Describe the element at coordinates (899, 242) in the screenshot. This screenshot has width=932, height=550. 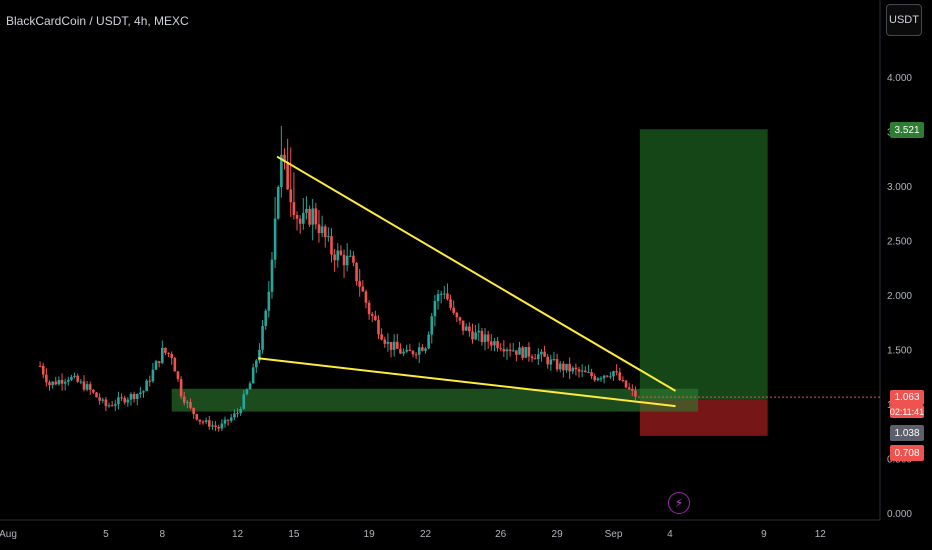
I see `y-tick-label: 2.500` at that location.